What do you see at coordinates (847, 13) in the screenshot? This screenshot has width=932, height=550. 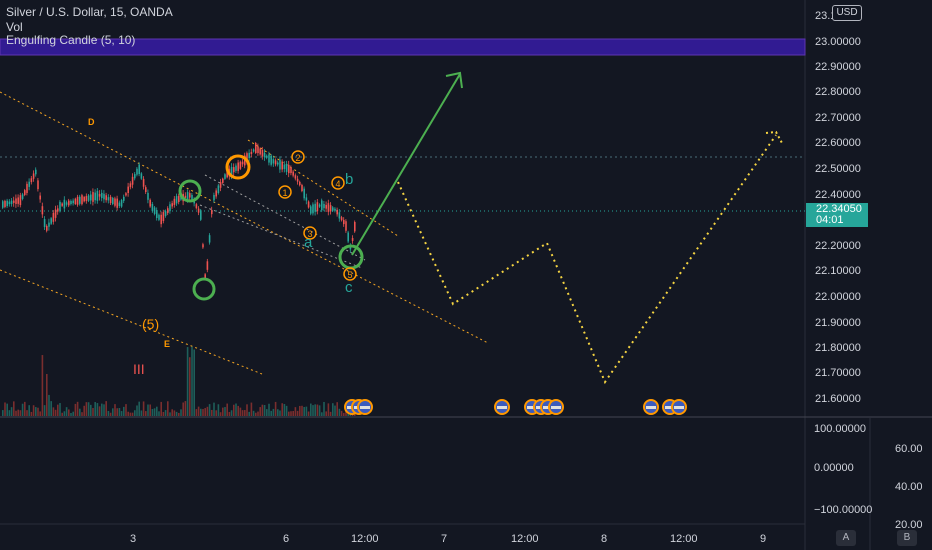 I see `currency-badge: USD` at bounding box center [847, 13].